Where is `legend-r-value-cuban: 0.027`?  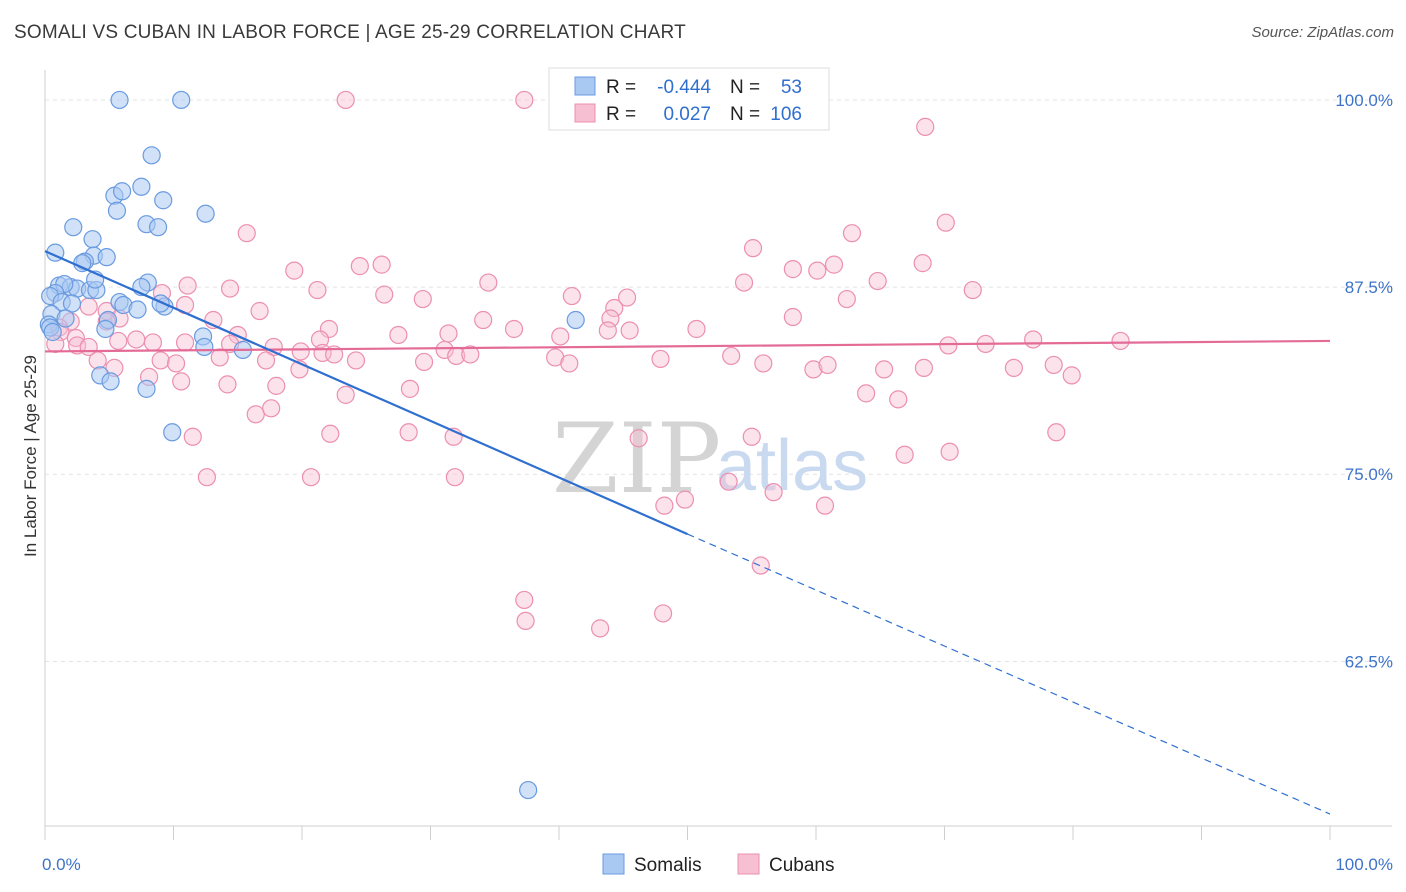
legend-r-value-cuban: 0.027 is located at coordinates (687, 114).